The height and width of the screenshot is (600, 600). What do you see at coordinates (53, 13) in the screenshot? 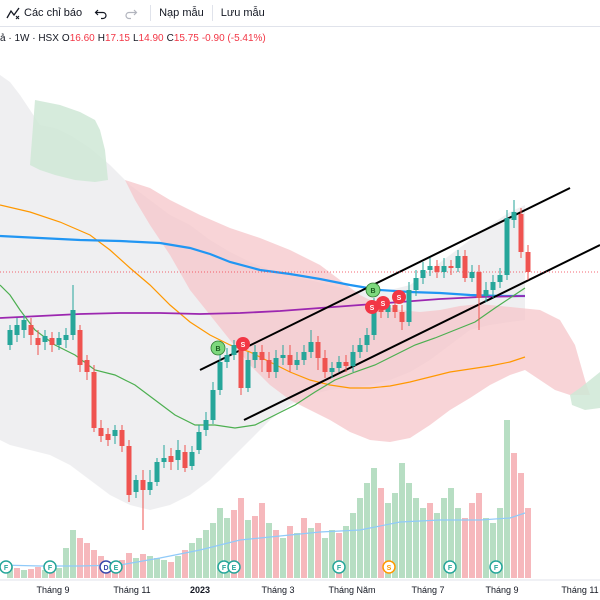
I see `indicators-label: Các chỉ báo` at bounding box center [53, 13].